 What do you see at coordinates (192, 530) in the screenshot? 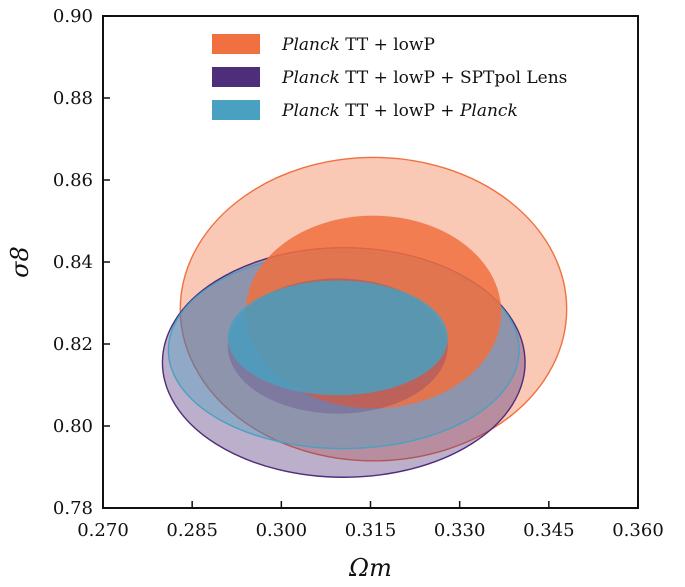
I see `x-tick-label: 0.285` at bounding box center [192, 530].